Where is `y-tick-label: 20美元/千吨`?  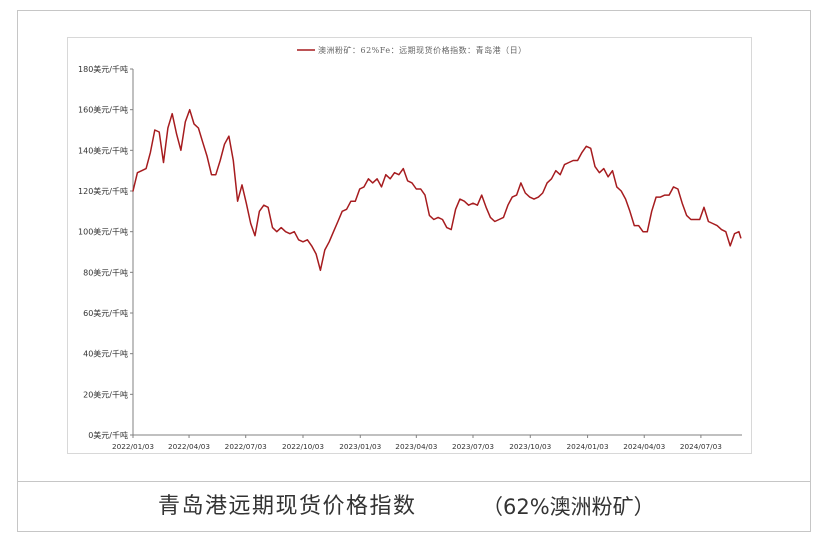
y-tick-label: 20美元/千吨 is located at coordinates (105, 394).